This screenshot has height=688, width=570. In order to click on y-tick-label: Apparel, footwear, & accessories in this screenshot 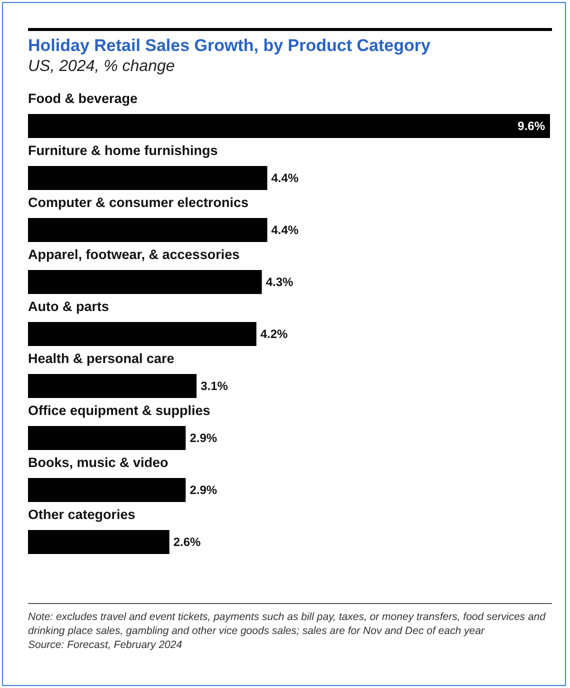, I will do `click(134, 254)`.